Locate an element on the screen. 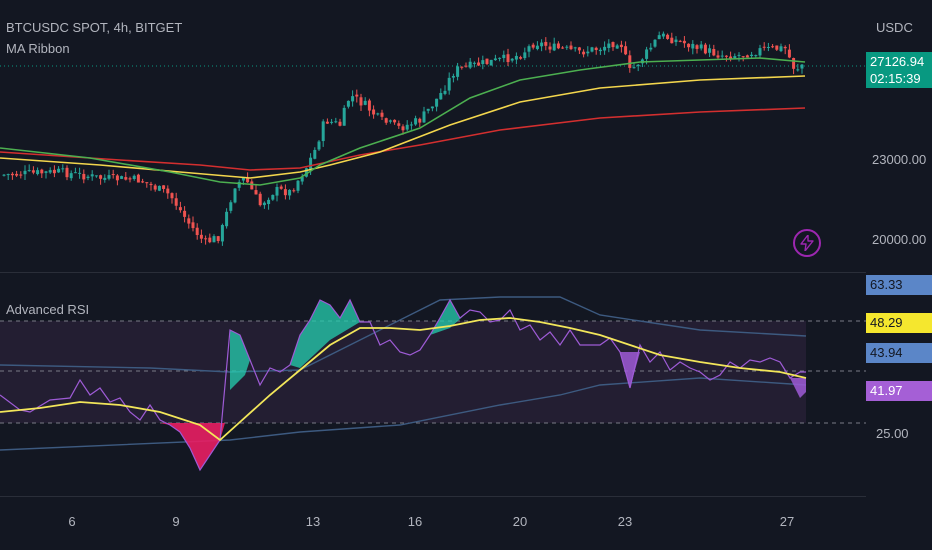  ma-ribbon-legend: MA Ribbon is located at coordinates (38, 48).